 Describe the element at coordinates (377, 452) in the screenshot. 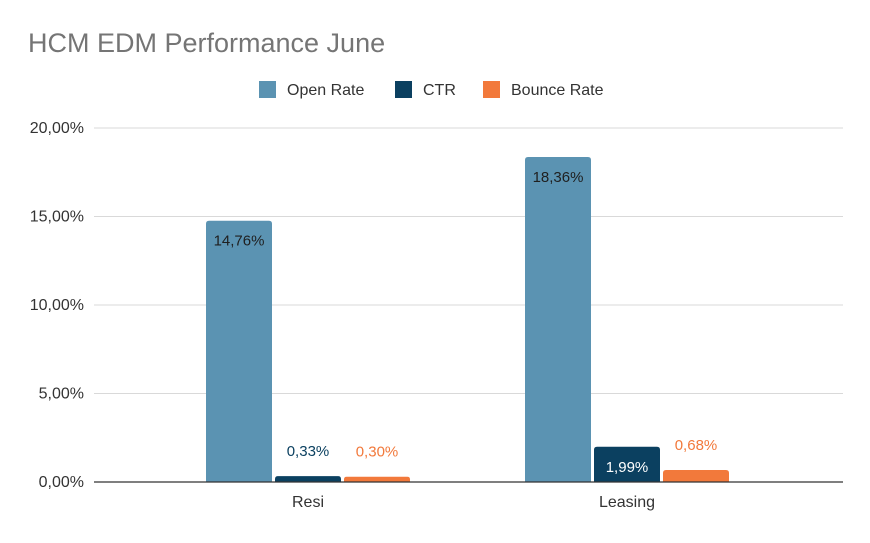

I see `data-label: 0,30%` at that location.